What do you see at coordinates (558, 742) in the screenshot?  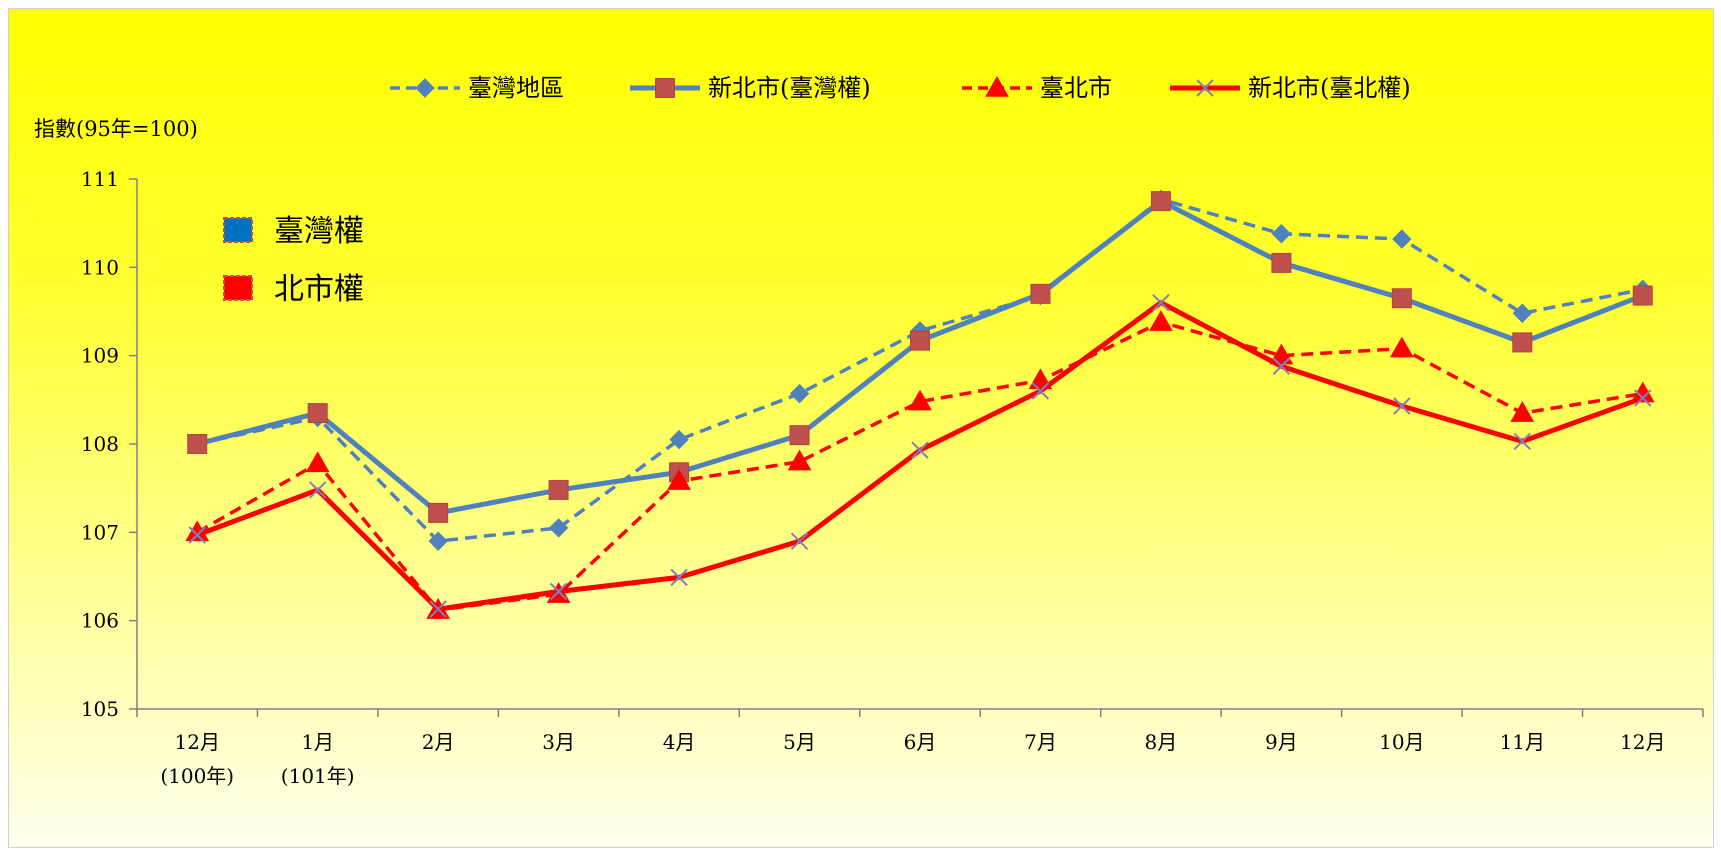 I see `x-tick-label: 3月` at bounding box center [558, 742].